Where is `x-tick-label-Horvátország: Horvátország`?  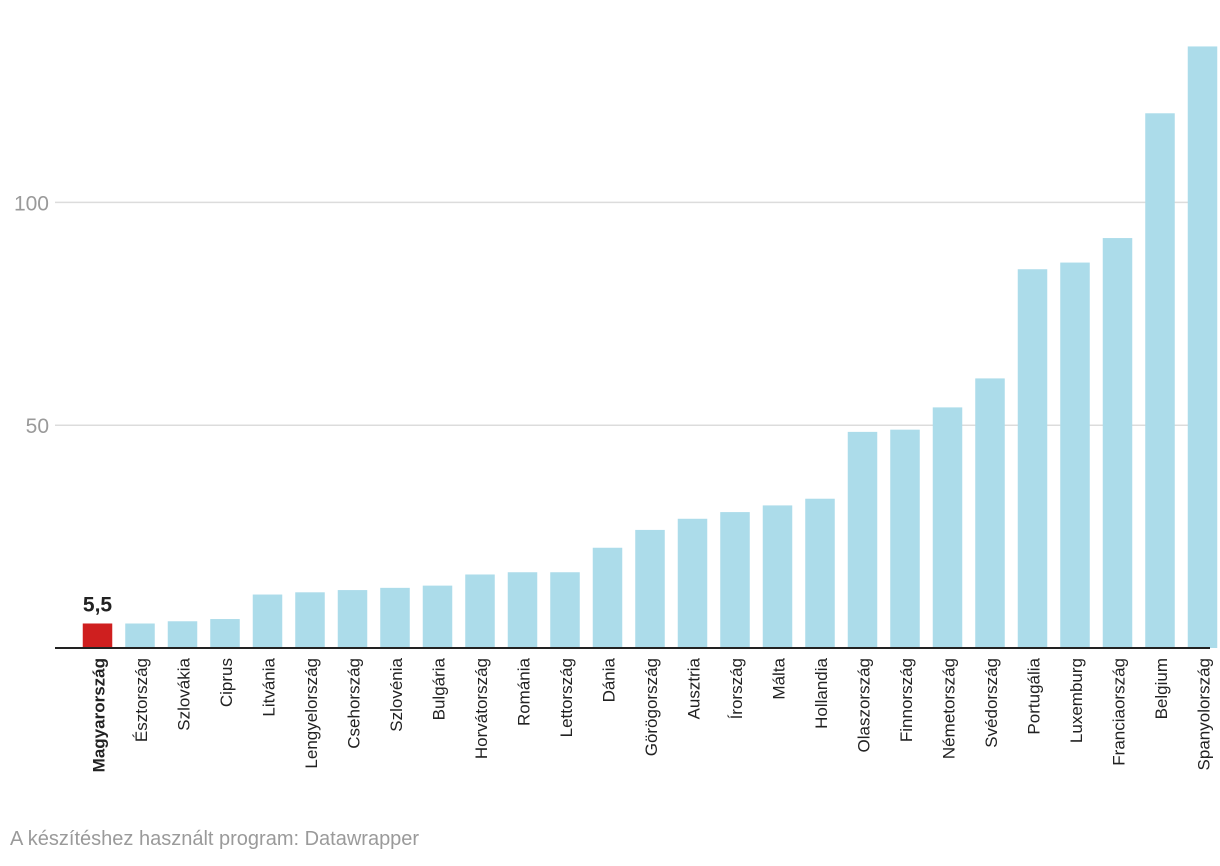
x-tick-label-Horvátország: Horvátország is located at coordinates (481, 708).